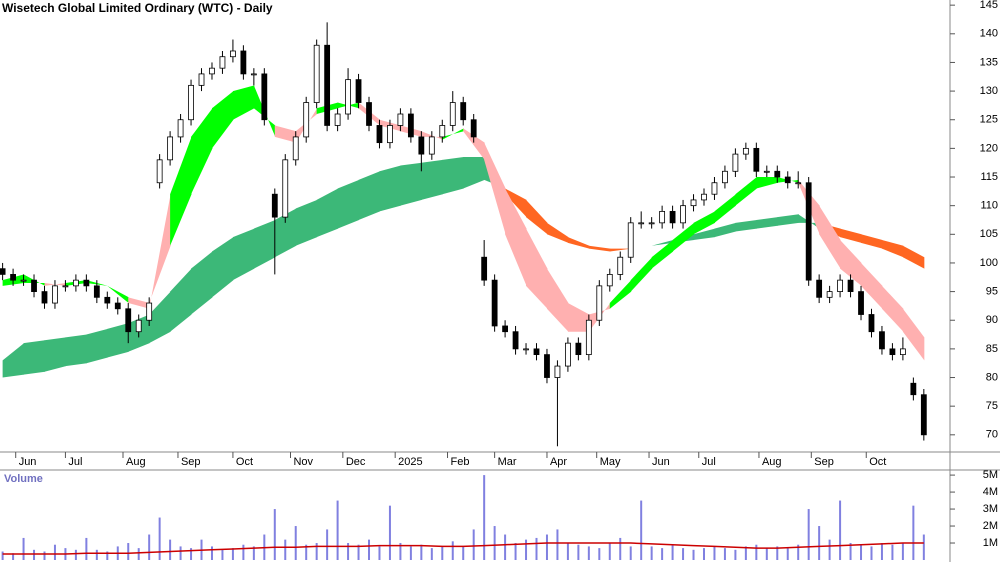 The width and height of the screenshot is (1000, 562). What do you see at coordinates (992, 320) in the screenshot?
I see `y-tick-label: 90` at bounding box center [992, 320].